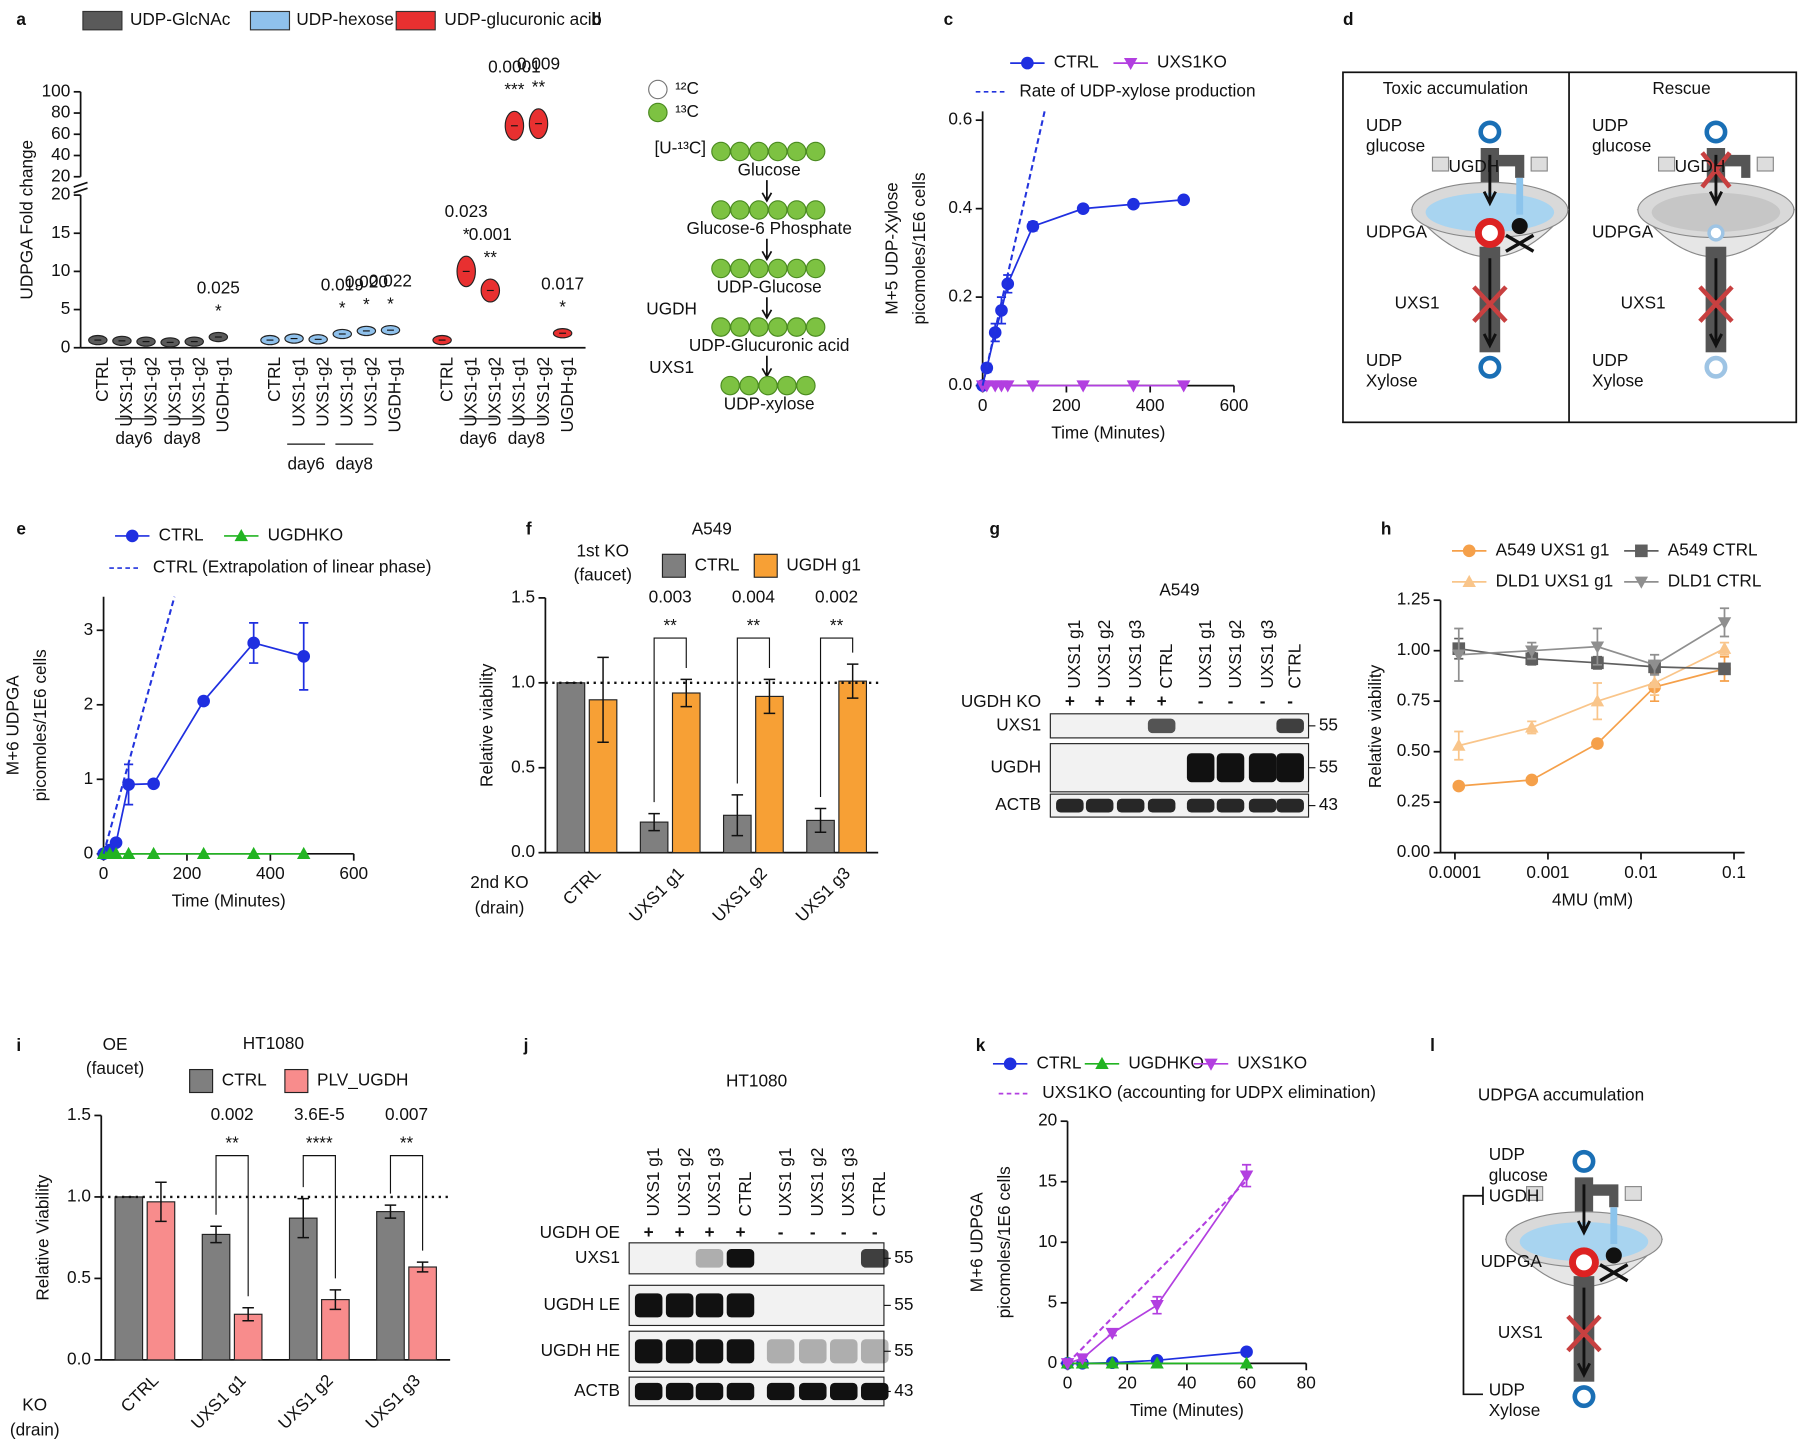 This screenshot has height=1454, width=1800. I want to click on x-tick-label: 400, so click(270, 873).